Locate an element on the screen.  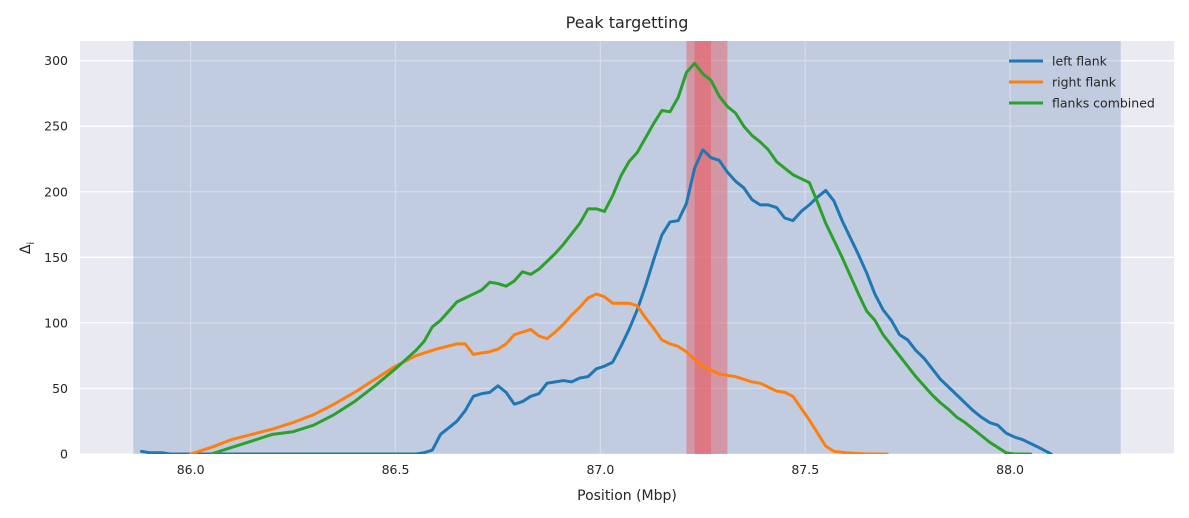
y-axis-label-main: Δ is located at coordinates (26, 249).